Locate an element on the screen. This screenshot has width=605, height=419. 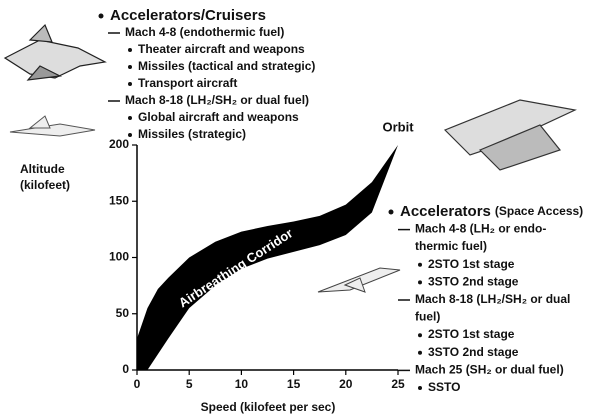
list-item: SSTO is located at coordinates (444, 387).